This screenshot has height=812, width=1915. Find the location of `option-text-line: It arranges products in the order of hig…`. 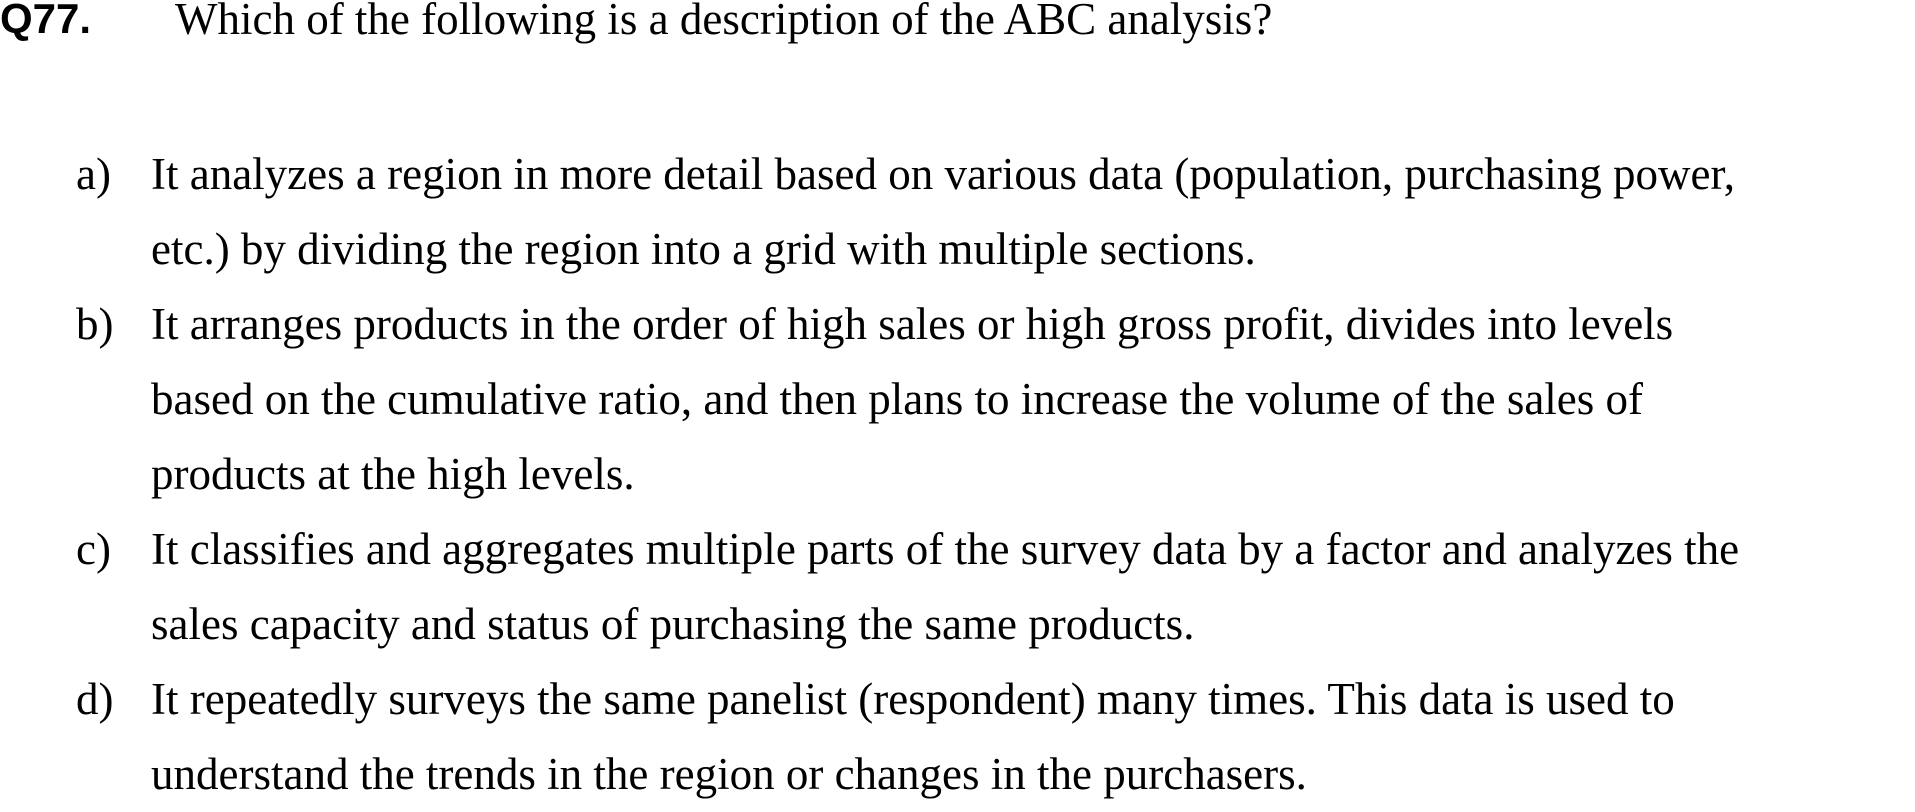

option-text-line: It arranges products in the order of hig… is located at coordinates (912, 324).